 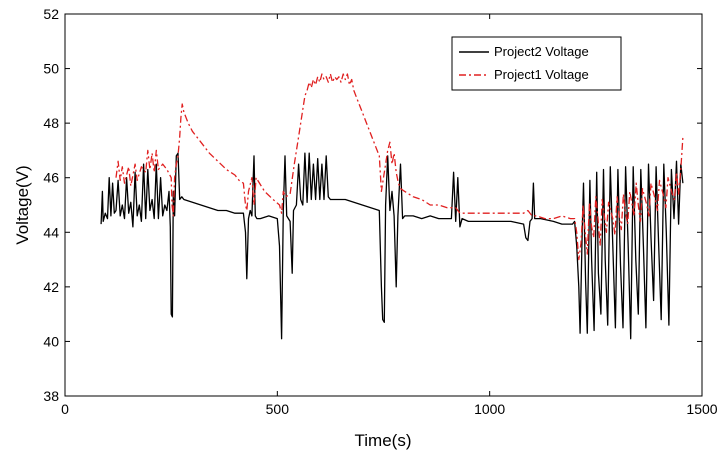 What do you see at coordinates (51, 396) in the screenshot?
I see `y-tick-label: 38` at bounding box center [51, 396].